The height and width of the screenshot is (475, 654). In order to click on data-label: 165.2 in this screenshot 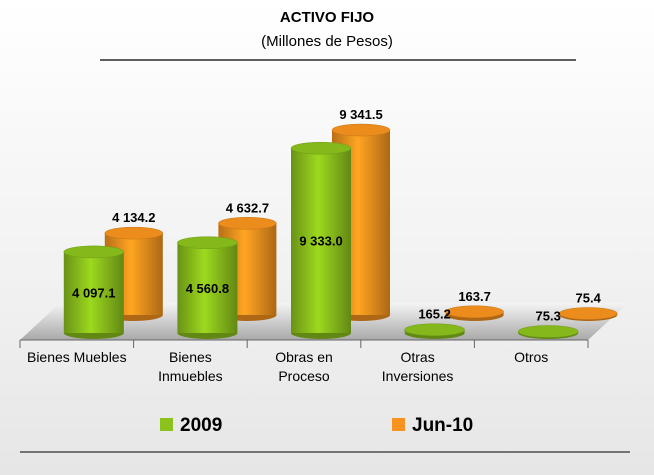, I will do `click(434, 314)`.